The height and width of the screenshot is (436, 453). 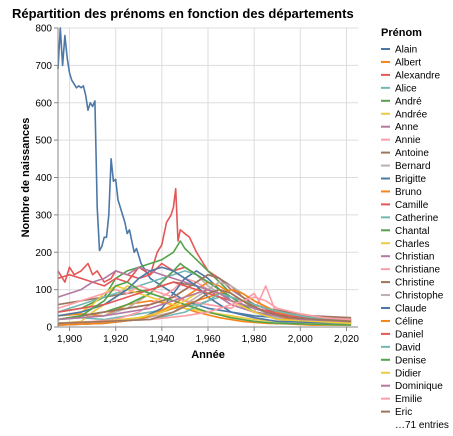 I want to click on legend-entry: Bruno, so click(x=401, y=192).